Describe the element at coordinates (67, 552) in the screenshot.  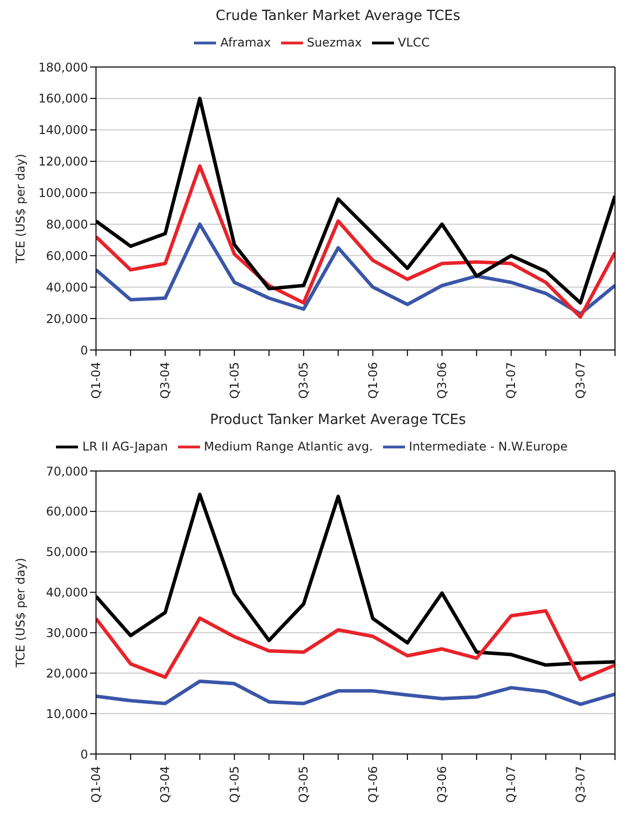
I see `y-tick-label: 50,000` at that location.